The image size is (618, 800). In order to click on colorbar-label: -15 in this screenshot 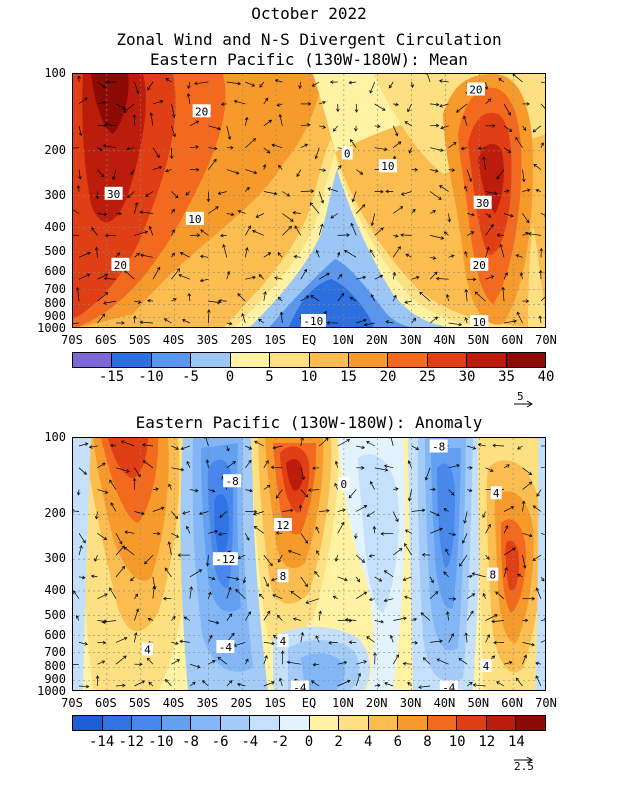, I will do `click(111, 377)`.